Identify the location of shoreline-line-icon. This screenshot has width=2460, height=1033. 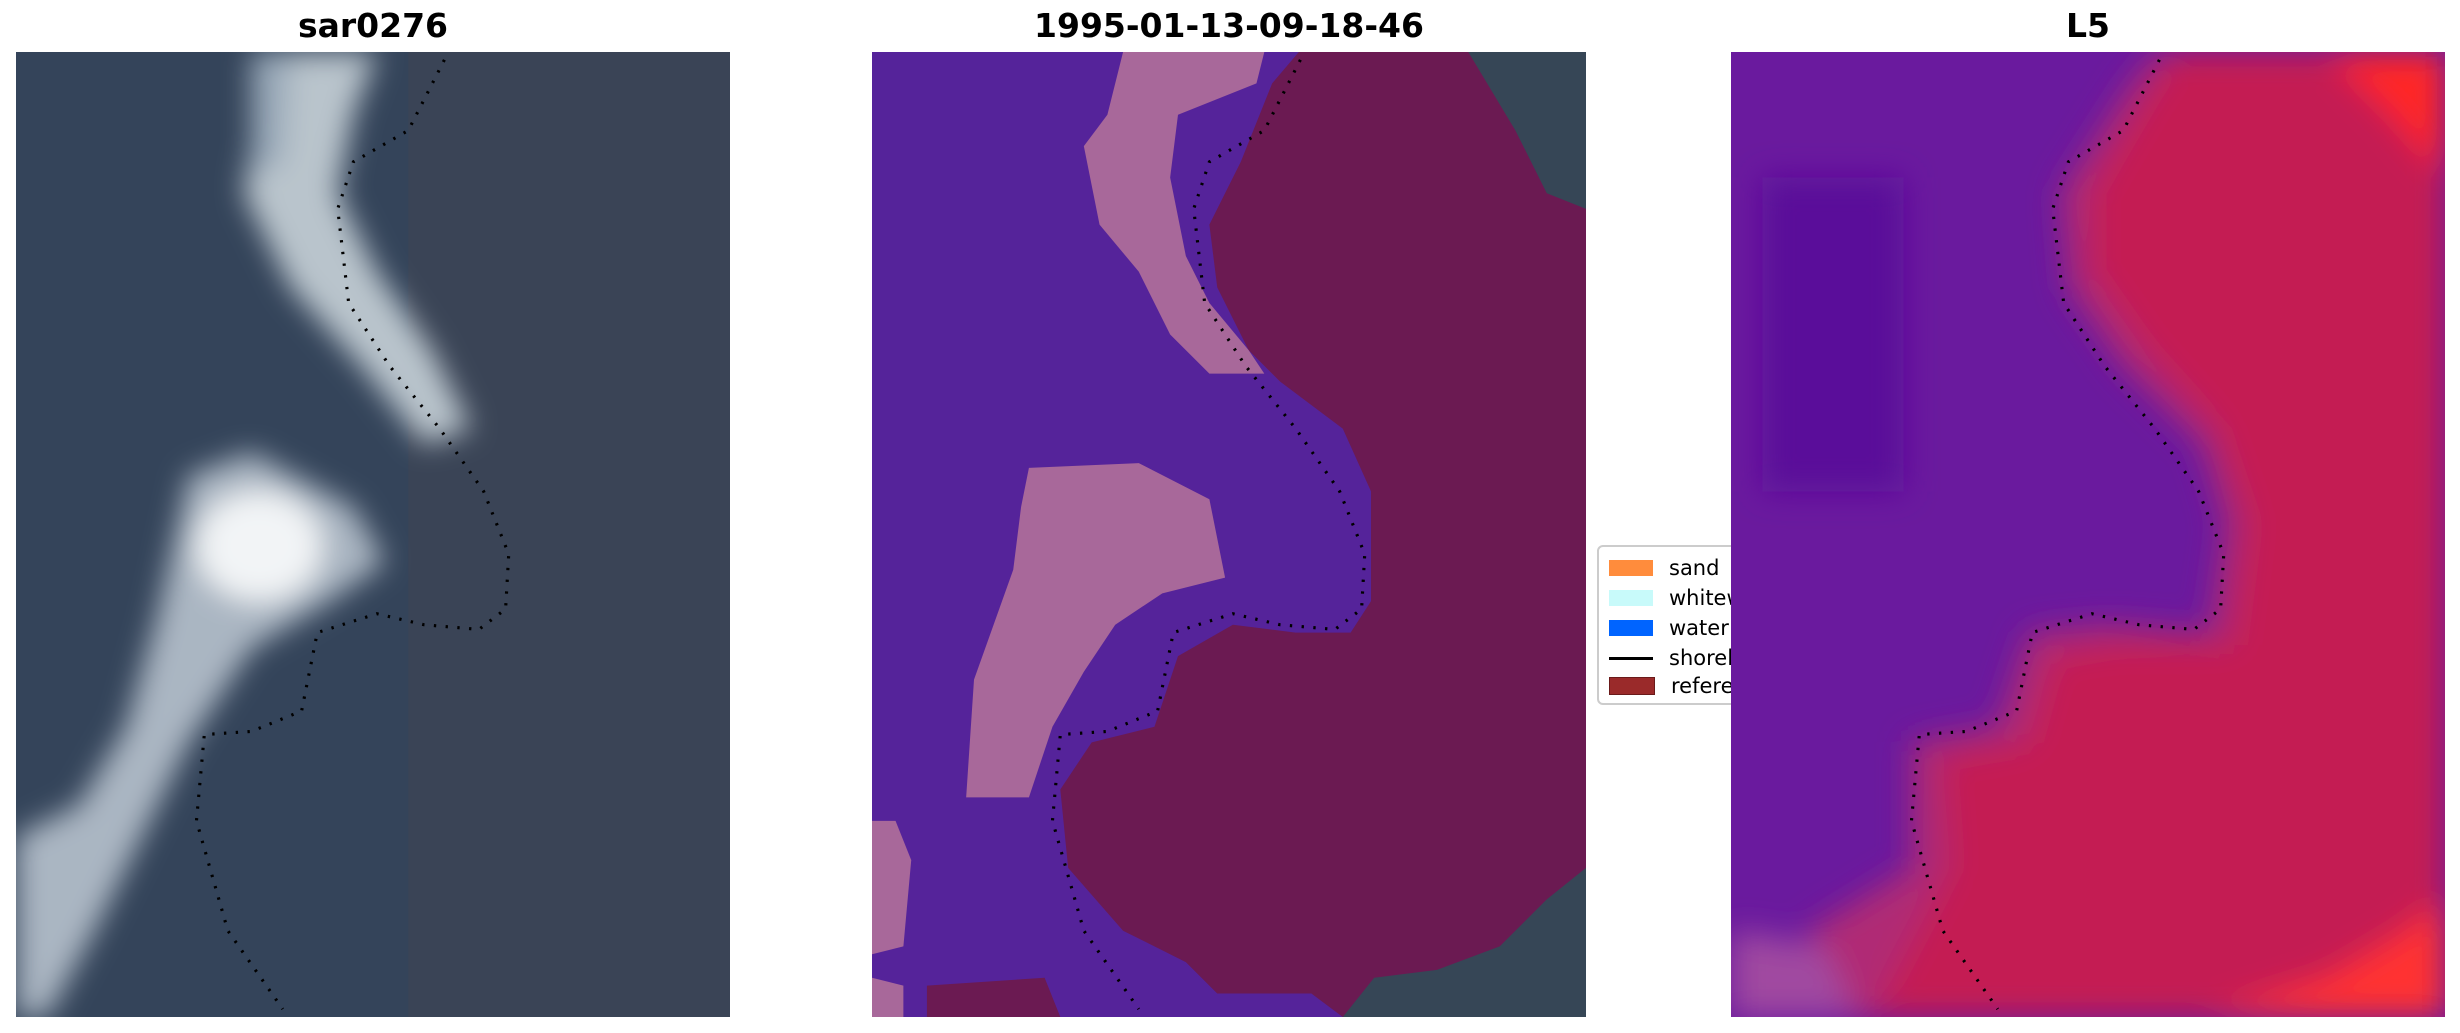
(1631, 658).